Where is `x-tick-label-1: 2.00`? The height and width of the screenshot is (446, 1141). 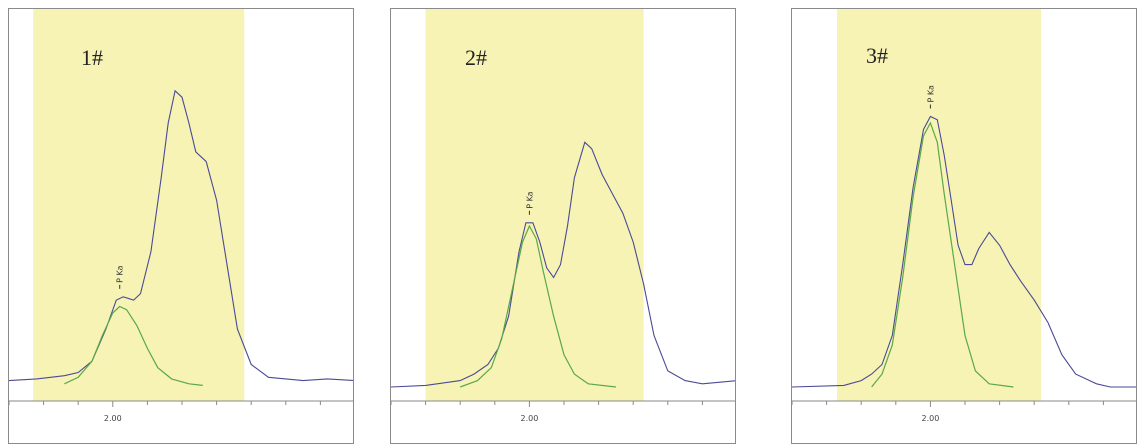
x-tick-label-1: 2.00 is located at coordinates (113, 418).